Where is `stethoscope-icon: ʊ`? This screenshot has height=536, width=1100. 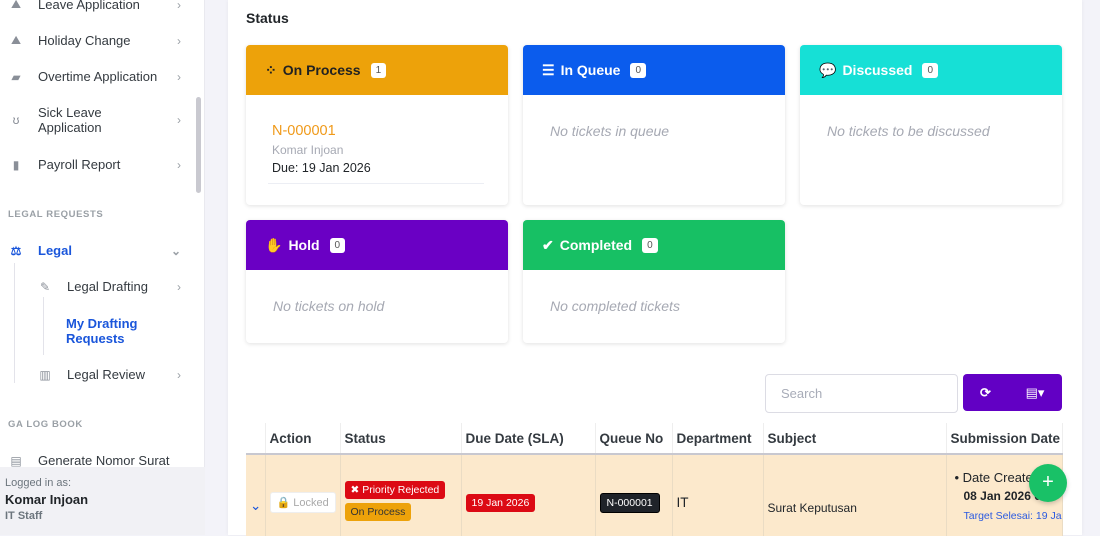 stethoscope-icon: ʊ is located at coordinates (16, 120).